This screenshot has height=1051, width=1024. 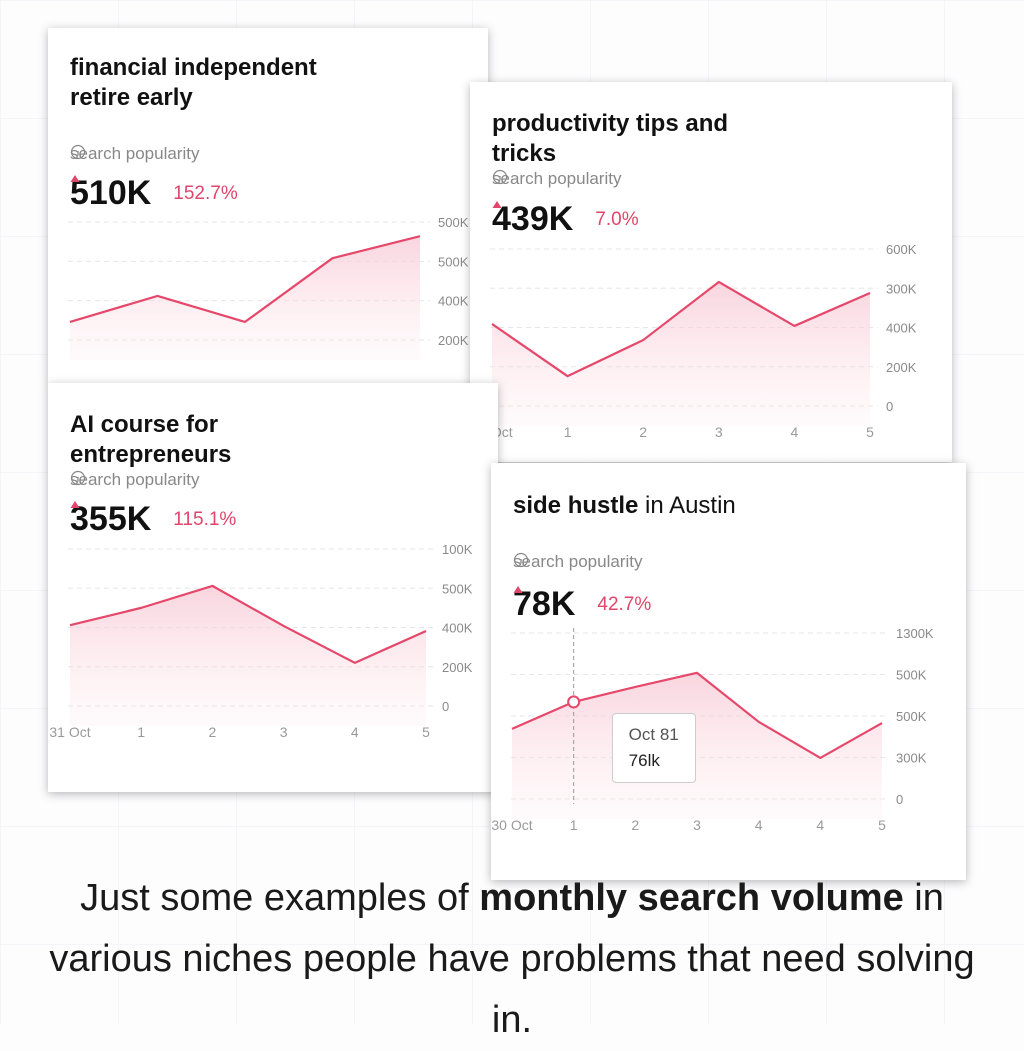 What do you see at coordinates (69, 732) in the screenshot?
I see `x-tick-label: 31 Oct` at bounding box center [69, 732].